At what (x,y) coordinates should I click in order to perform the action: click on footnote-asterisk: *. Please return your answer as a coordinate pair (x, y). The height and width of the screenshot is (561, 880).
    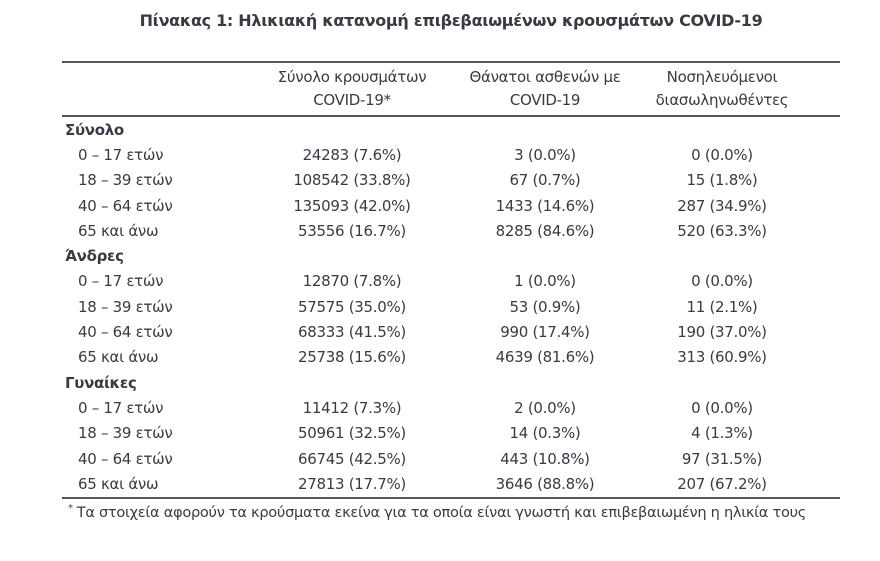
    Looking at the image, I should click on (70, 508).